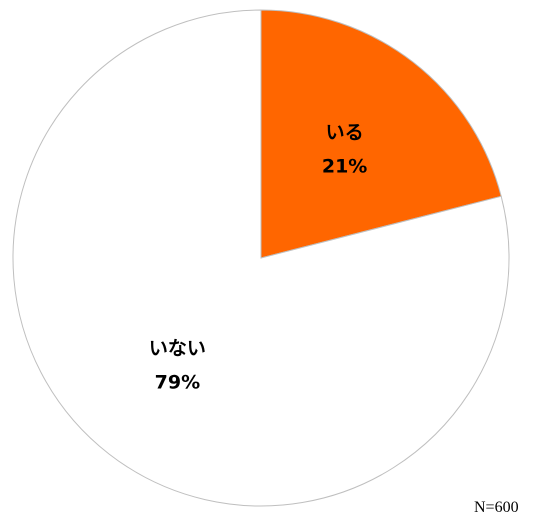  What do you see at coordinates (177, 382) in the screenshot?
I see `slice-value-label: 79%` at bounding box center [177, 382].